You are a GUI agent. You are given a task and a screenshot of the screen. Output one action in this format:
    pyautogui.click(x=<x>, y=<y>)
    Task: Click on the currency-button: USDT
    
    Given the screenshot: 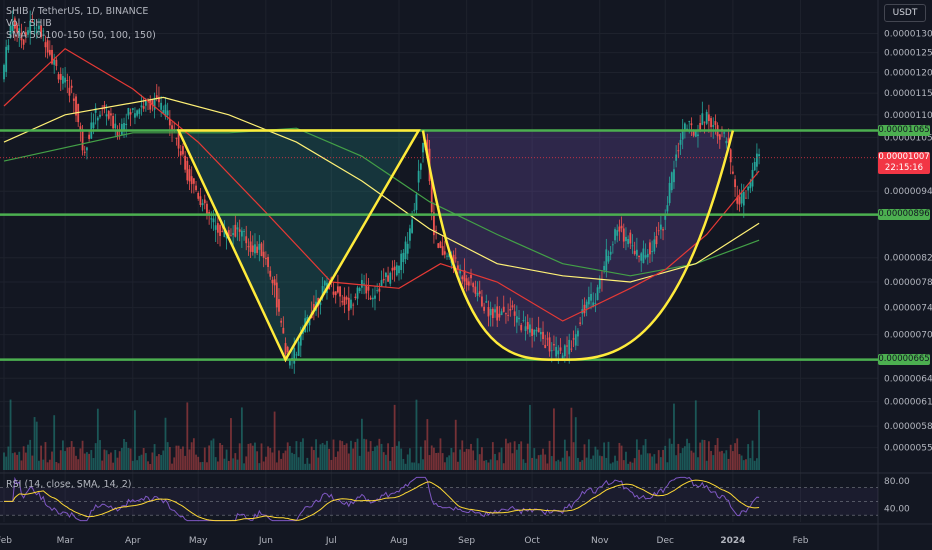 What is the action you would take?
    pyautogui.click(x=905, y=13)
    